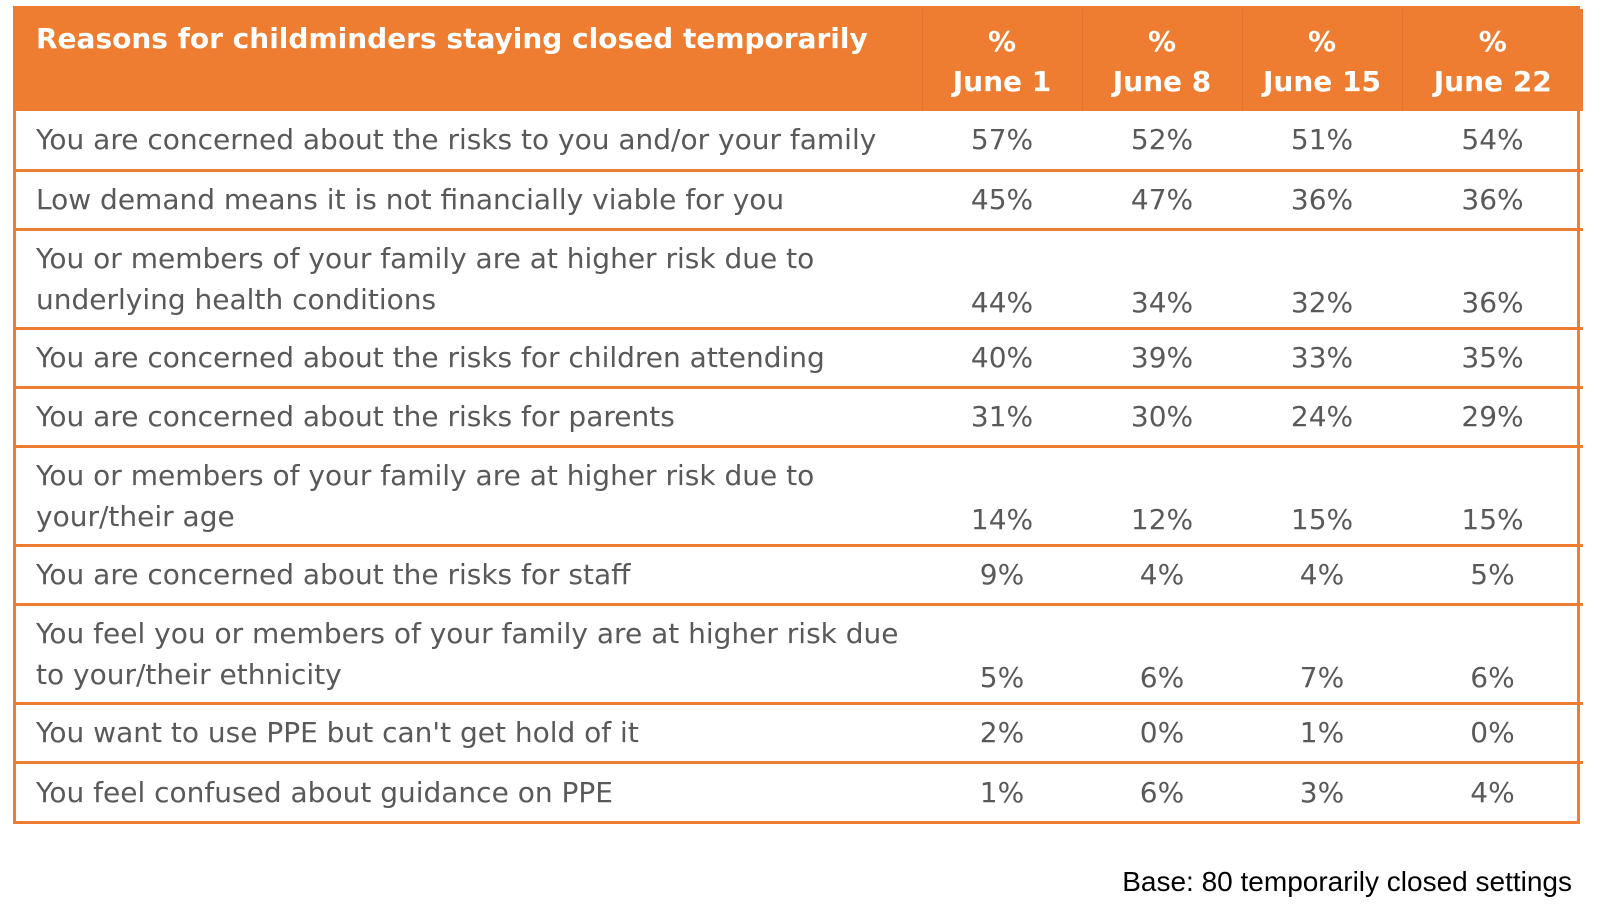 This screenshot has height=914, width=1610. Describe the element at coordinates (324, 792) in the screenshot. I see `row-reason: You feel confused about guidance on PPE` at that location.